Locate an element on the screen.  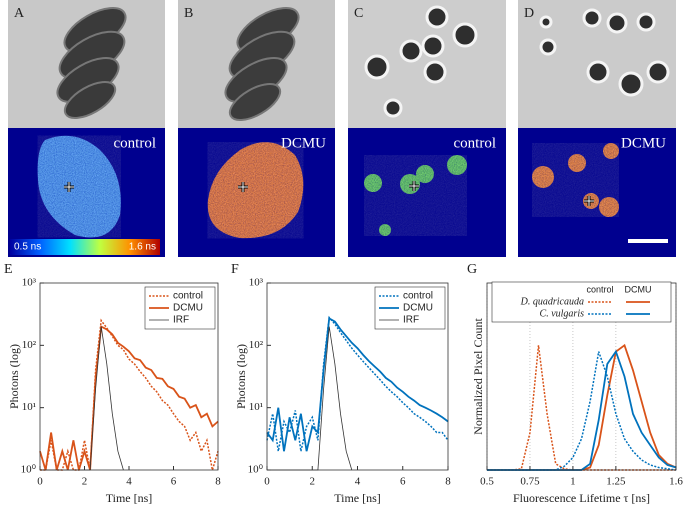
colorbar-max: 1.6 ns is located at coordinates (142, 247).